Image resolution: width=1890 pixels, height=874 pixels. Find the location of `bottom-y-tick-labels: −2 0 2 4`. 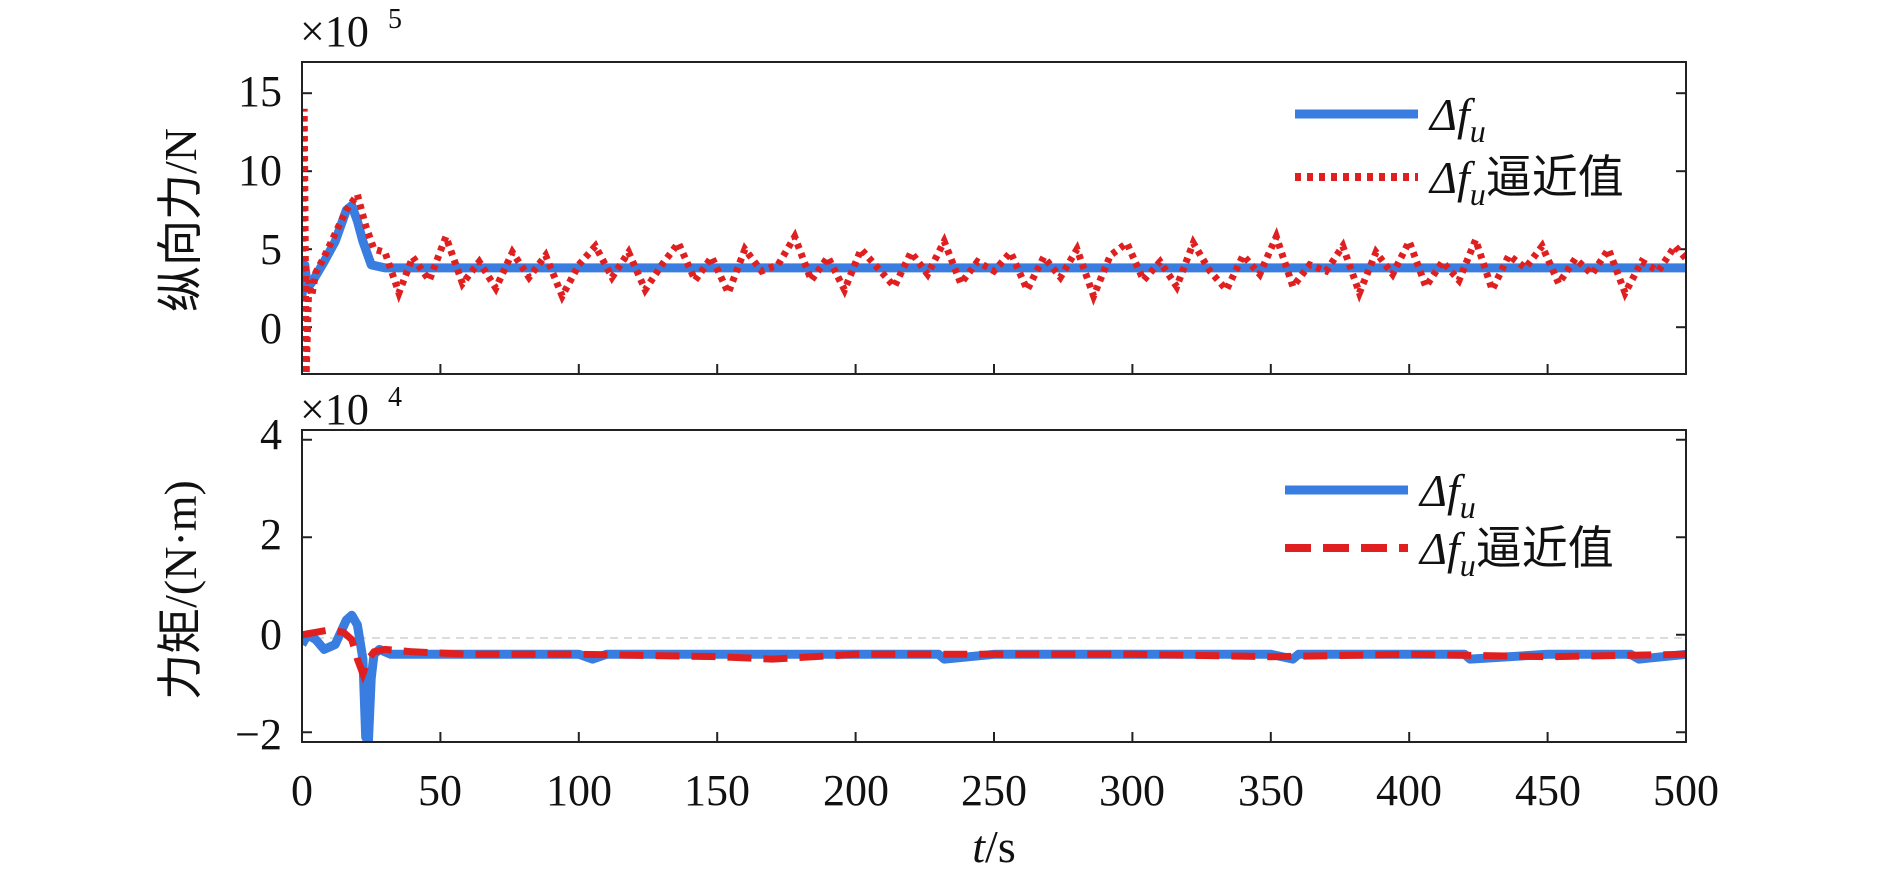

bottom-y-tick-labels: −2 0 2 4 is located at coordinates (258, 584).